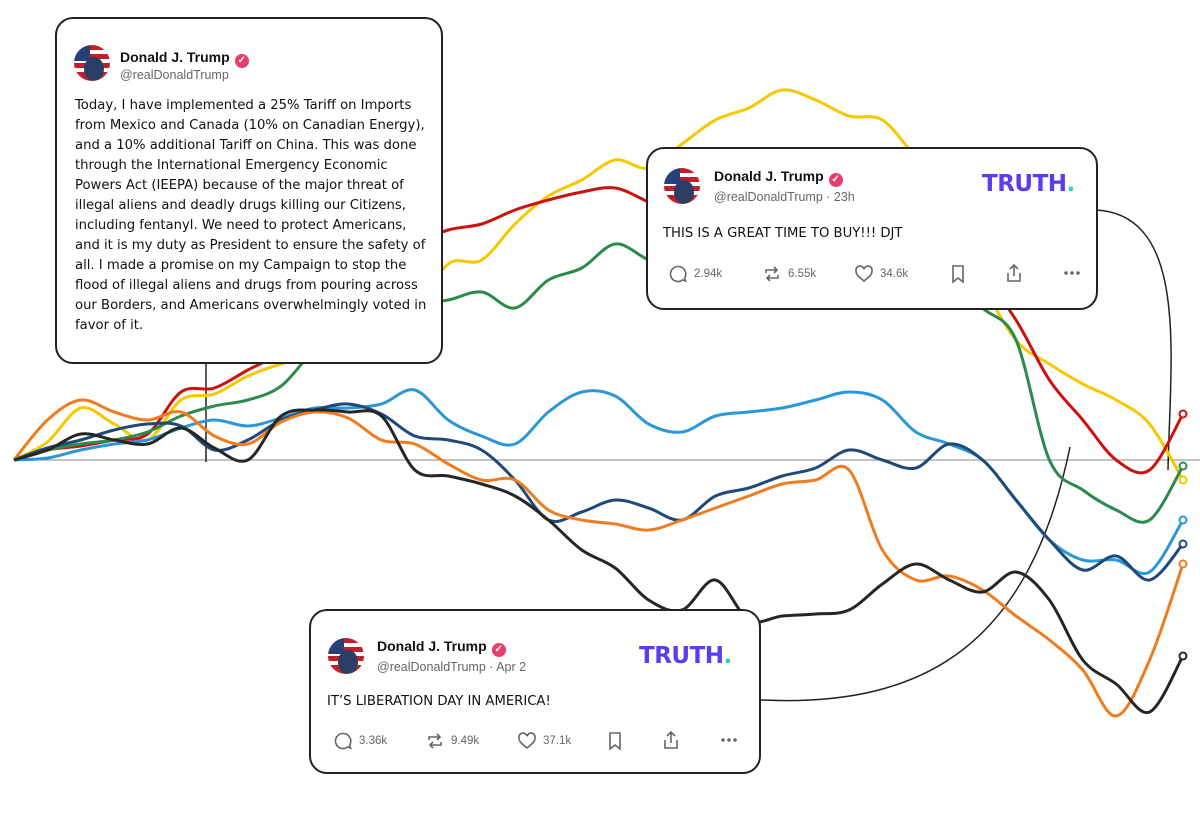  What do you see at coordinates (783, 233) in the screenshot?
I see `post-text: THIS IS A GREAT TIME TO BUY!!! DJT` at bounding box center [783, 233].